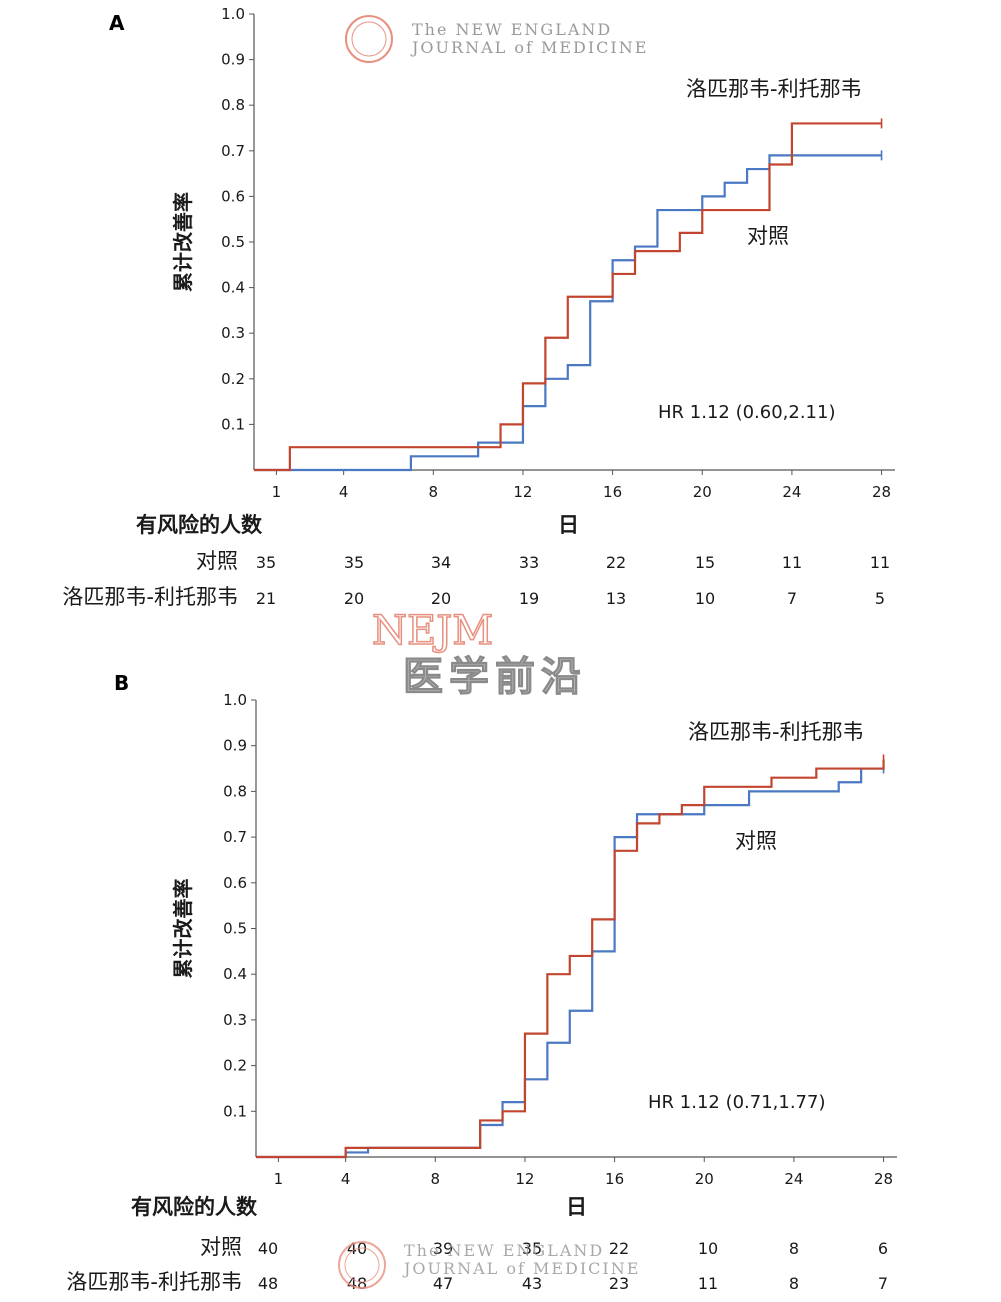 The height and width of the screenshot is (1302, 1001). Describe the element at coordinates (532, 1283) in the screenshot. I see `panel-b-risk-value: 43` at that location.